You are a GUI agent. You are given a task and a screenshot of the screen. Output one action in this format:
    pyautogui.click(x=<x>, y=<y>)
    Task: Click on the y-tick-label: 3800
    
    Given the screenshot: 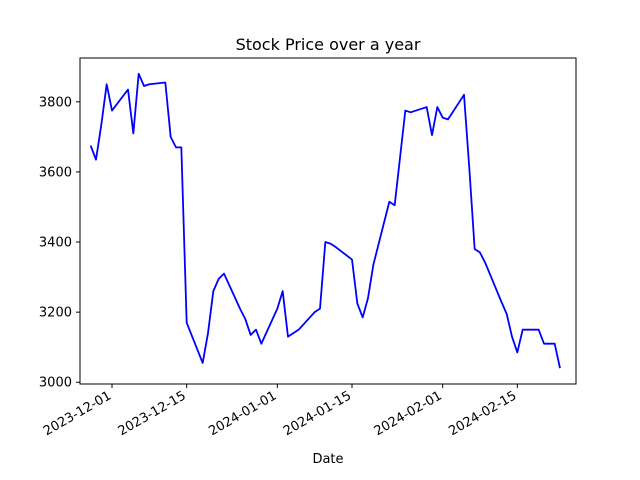 What is the action you would take?
    pyautogui.click(x=55, y=102)
    